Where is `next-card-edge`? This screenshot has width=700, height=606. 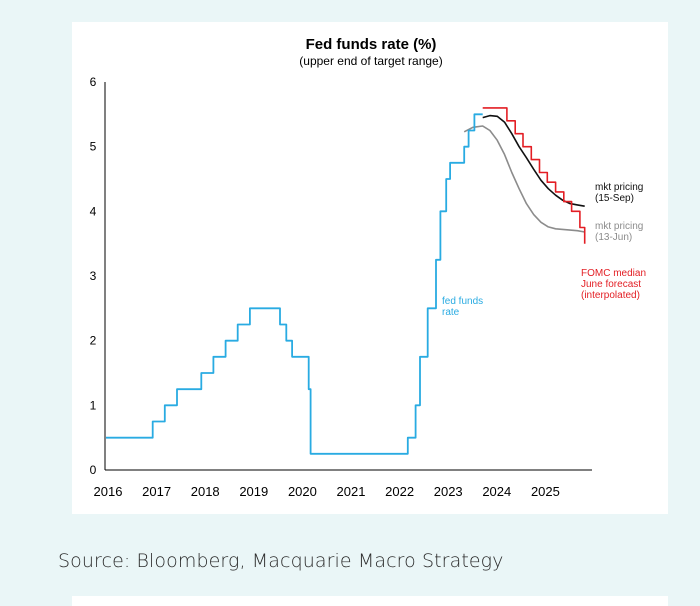 next-card-edge is located at coordinates (370, 601).